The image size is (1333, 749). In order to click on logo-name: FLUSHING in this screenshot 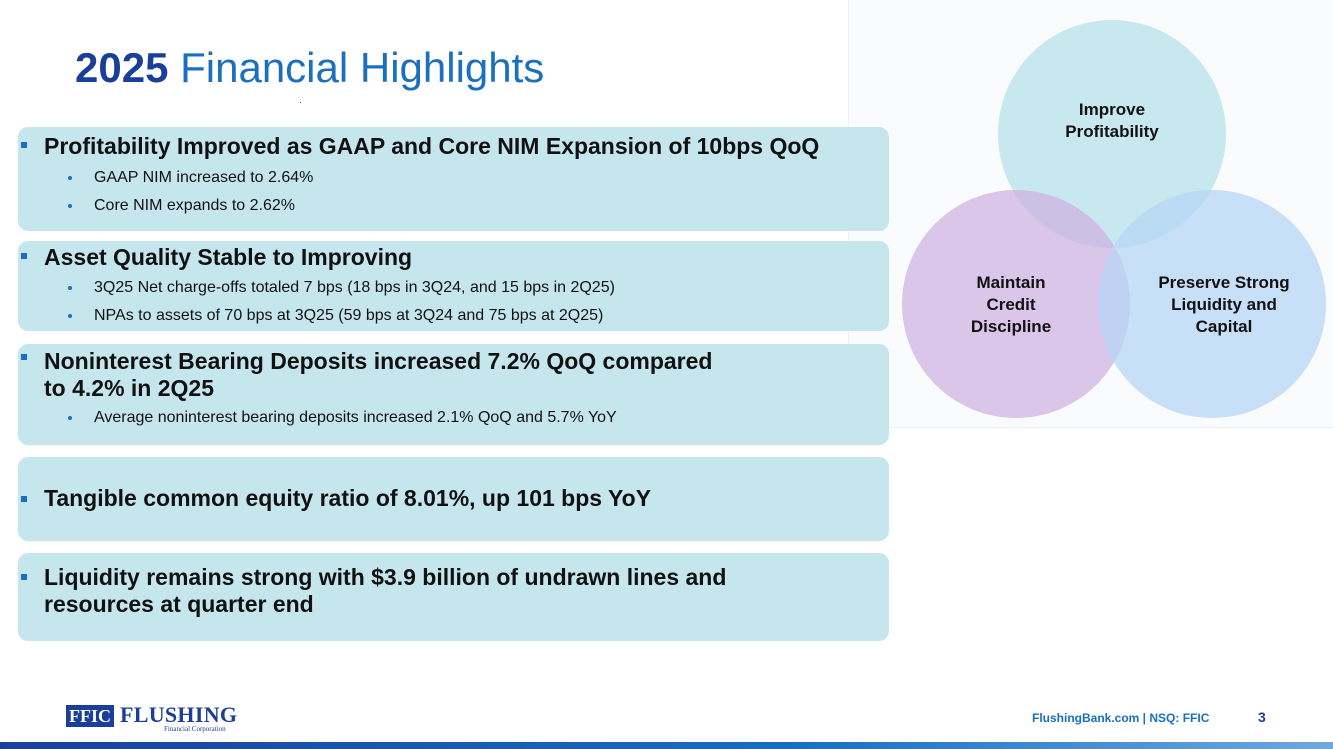, I will do `click(179, 714)`.